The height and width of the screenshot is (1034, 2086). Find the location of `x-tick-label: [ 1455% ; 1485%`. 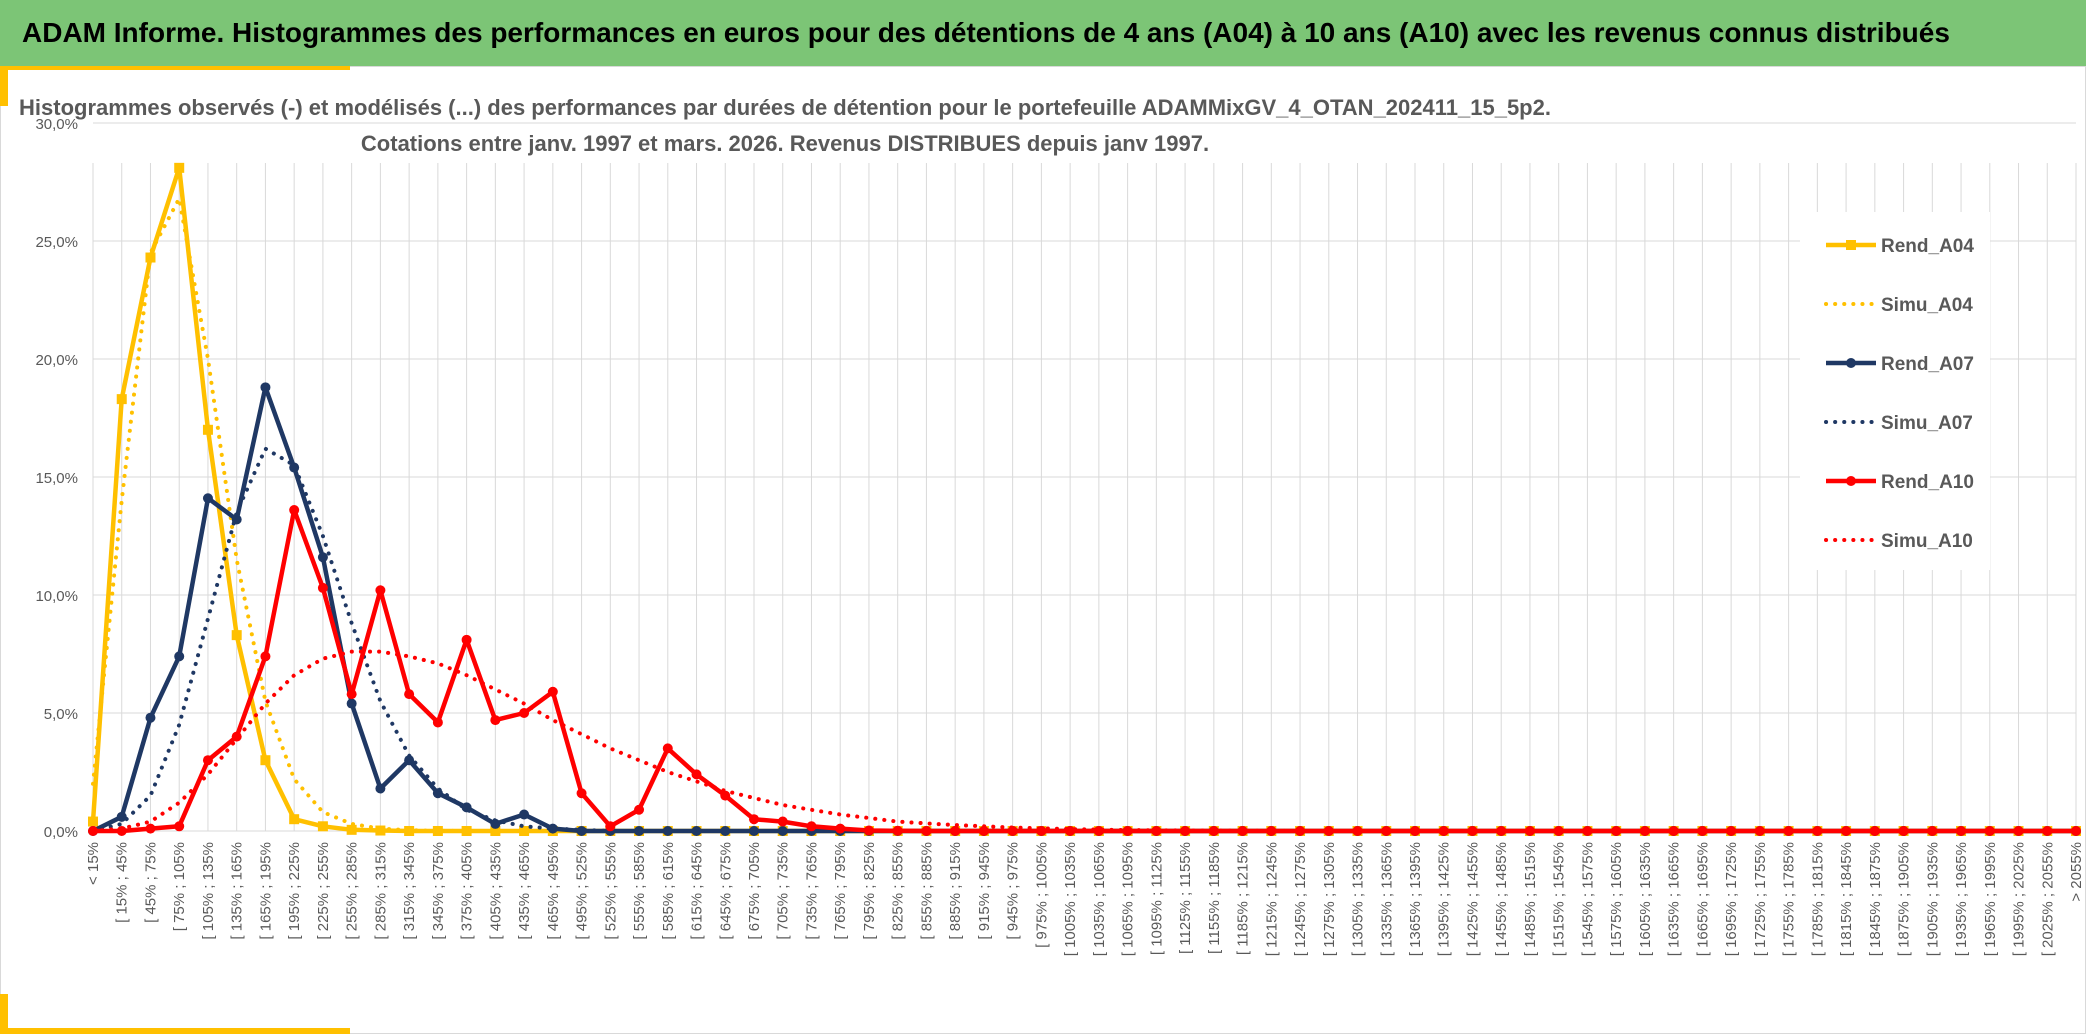

x-tick-label: [ 1455% ; 1485% is located at coordinates (1501, 899).